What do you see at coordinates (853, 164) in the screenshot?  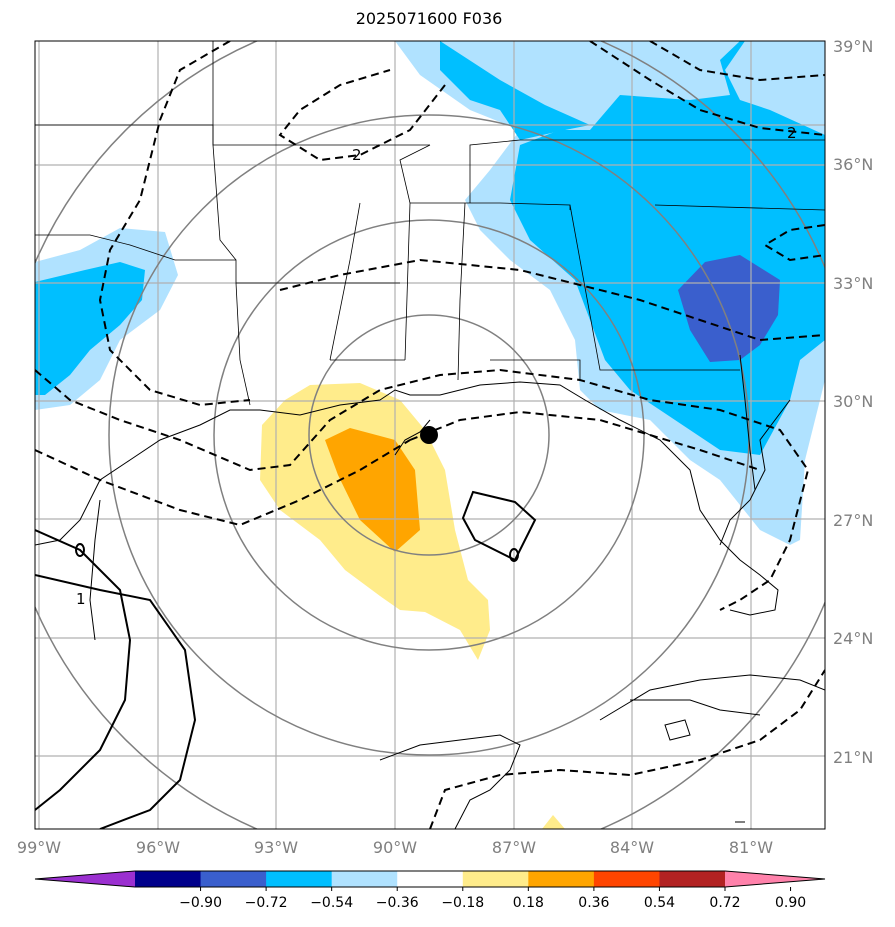 I see `lat-label: 36°N` at bounding box center [853, 164].